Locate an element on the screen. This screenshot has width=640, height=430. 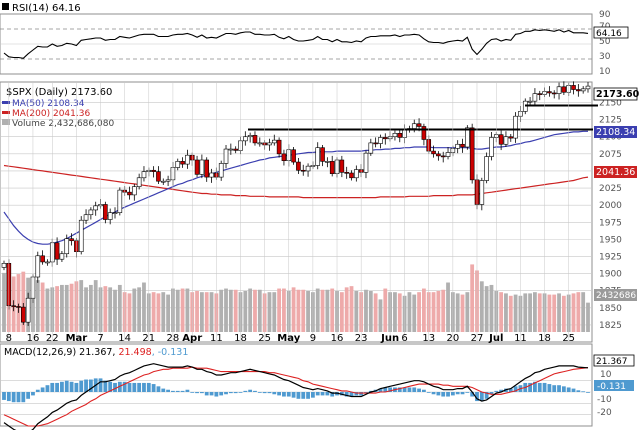
ma200-line is located at coordinates (296, 181).